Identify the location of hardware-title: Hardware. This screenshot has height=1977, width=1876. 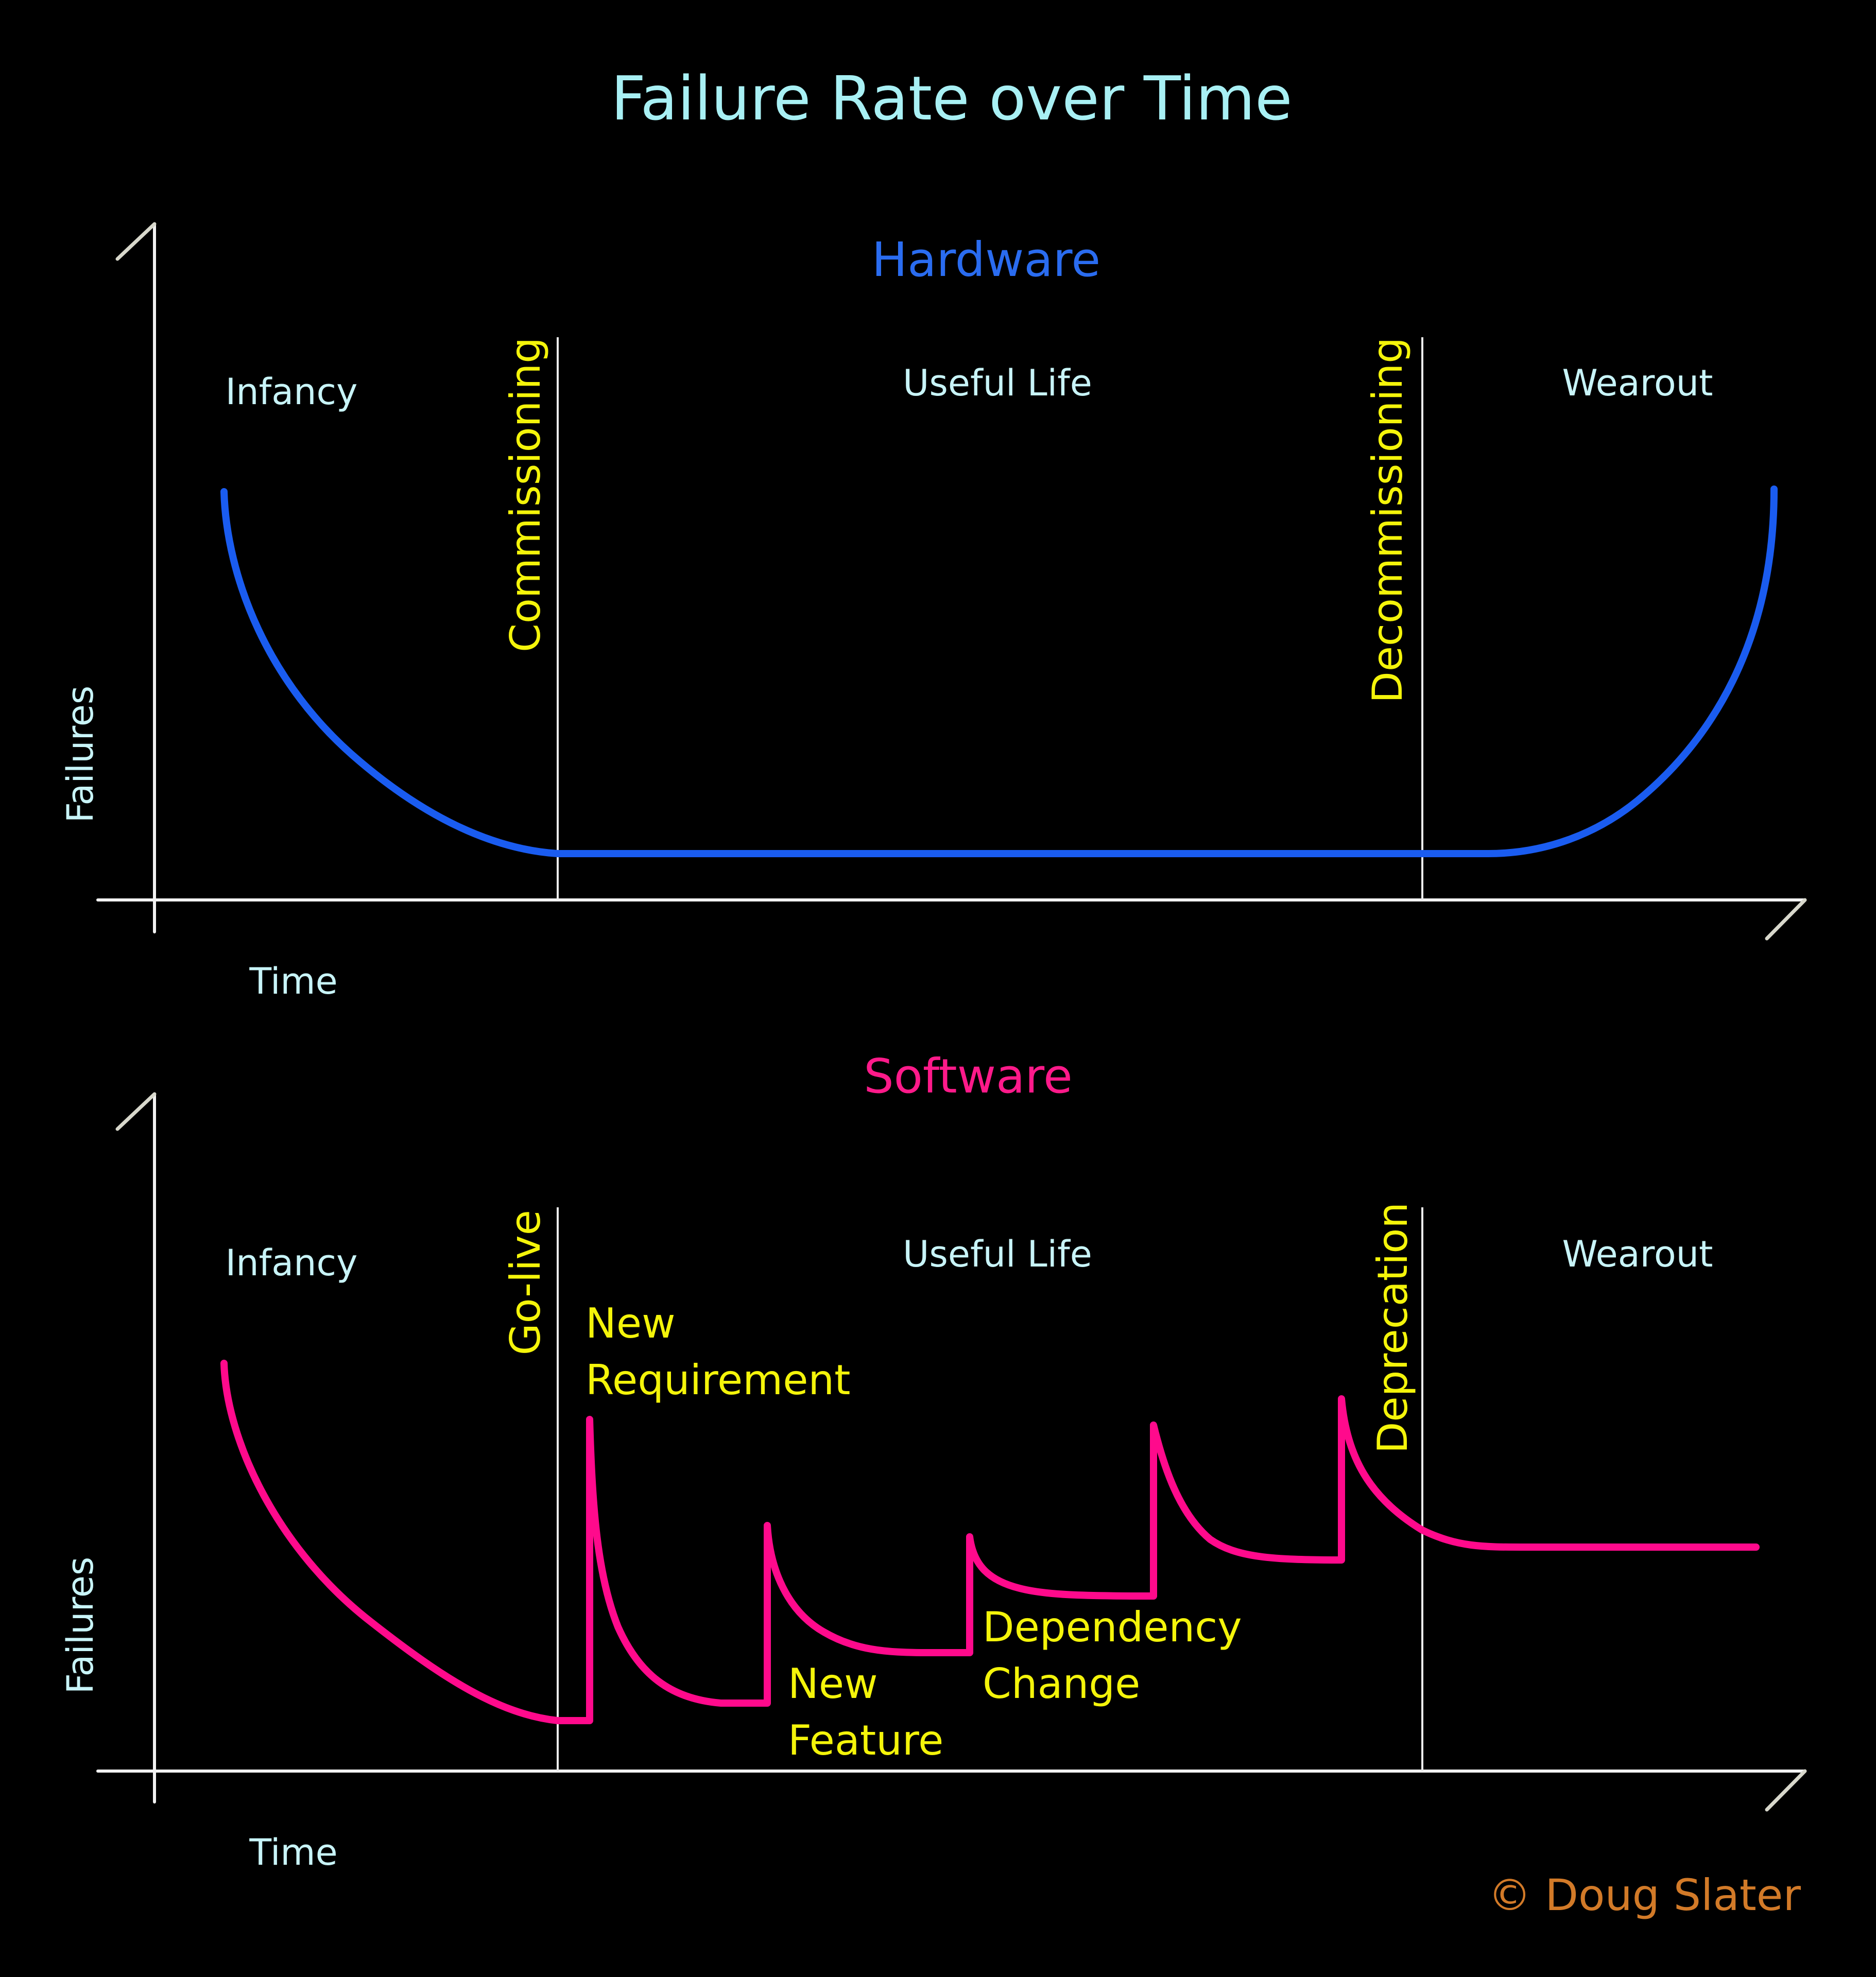
(986, 260).